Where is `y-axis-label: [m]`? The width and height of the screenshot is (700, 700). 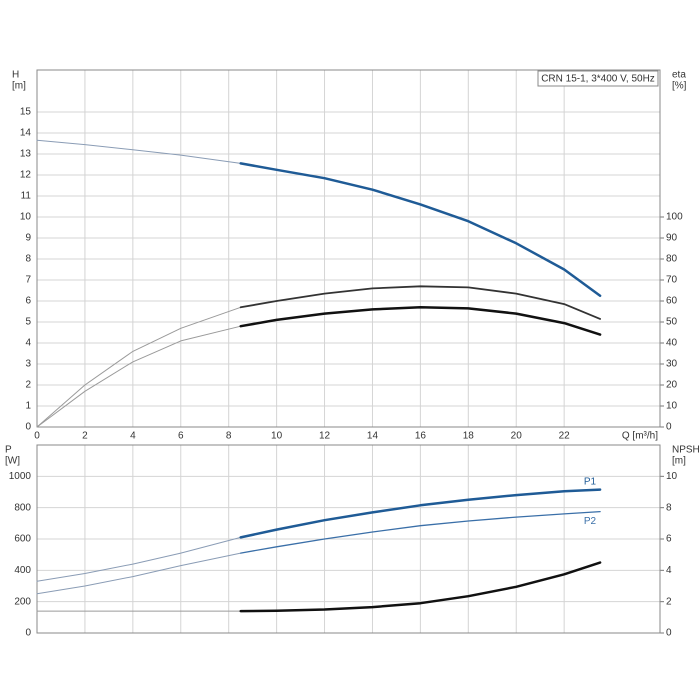
y-axis-label: [m] is located at coordinates (19, 86).